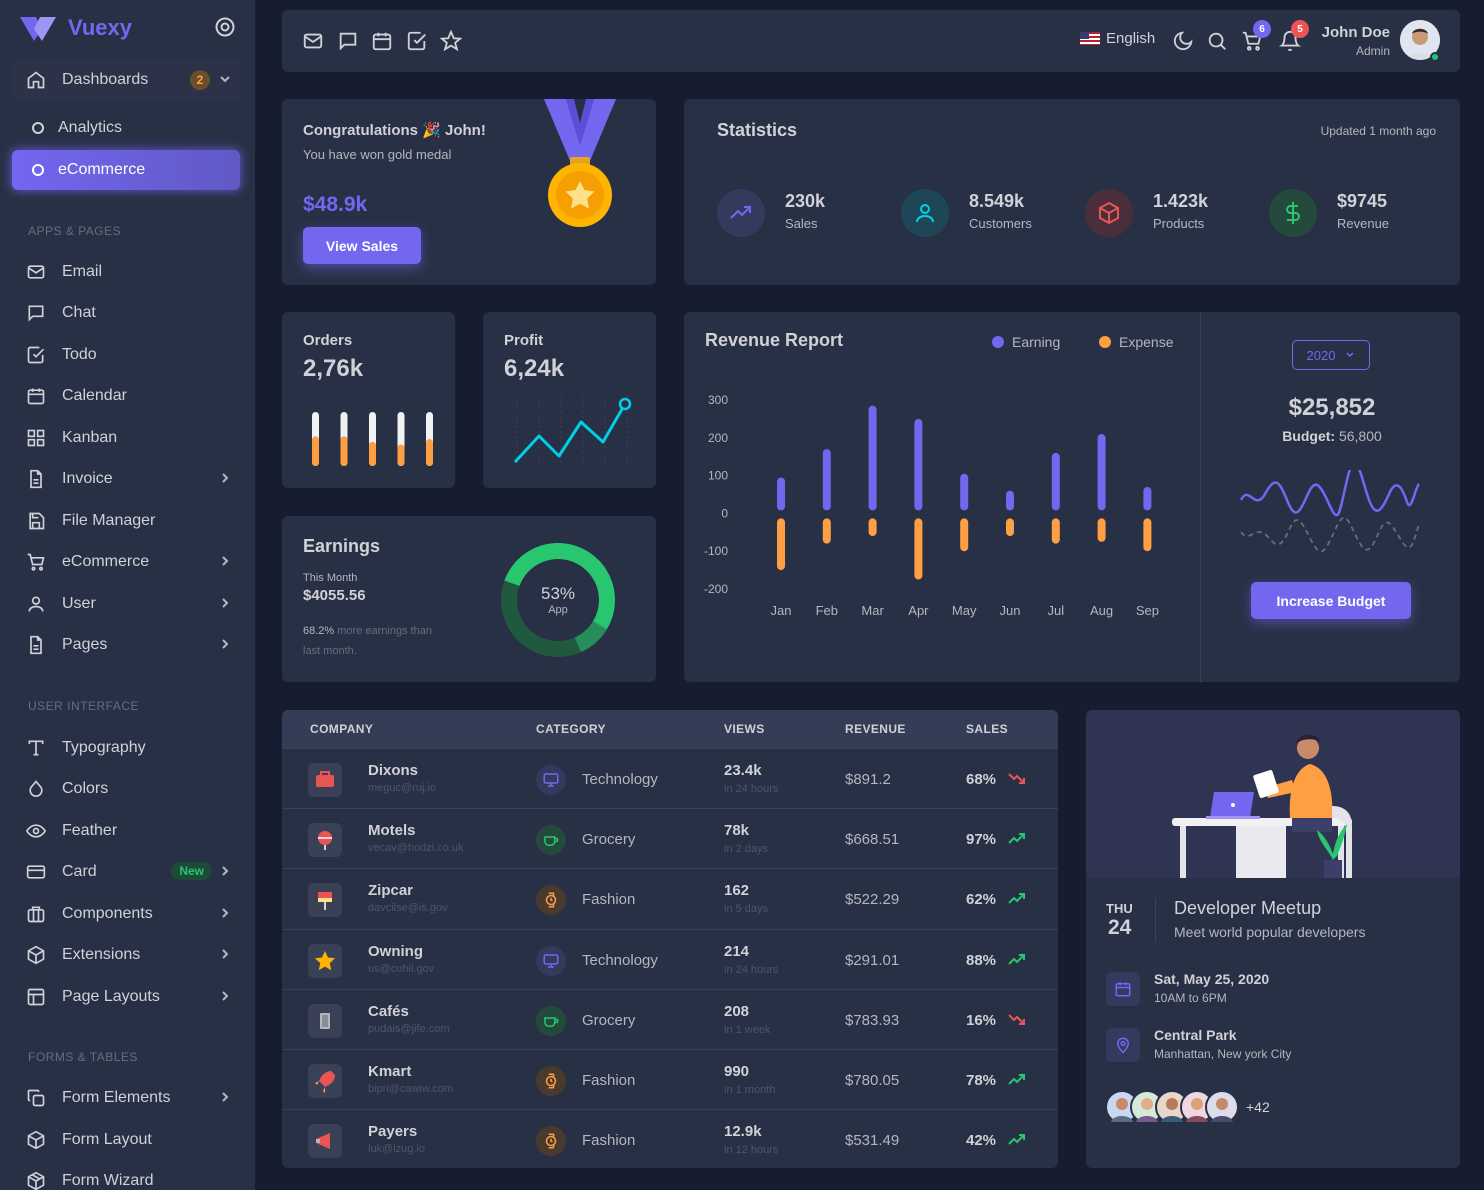 The image size is (1484, 1190). What do you see at coordinates (225, 27) in the screenshot?
I see `collapse-toggle-icon` at bounding box center [225, 27].